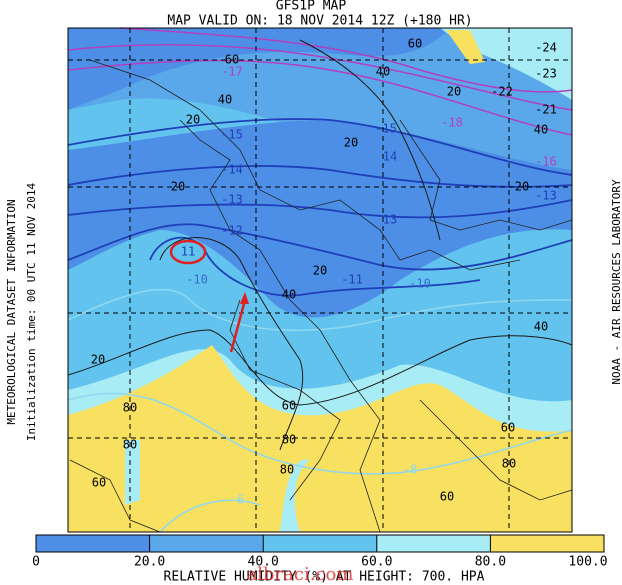 The height and width of the screenshot is (585, 622). Describe the element at coordinates (319, 21) in the screenshot. I see `subtitle: MAP VALID ON: 18 NOV 2014 12Z (+180 HR)` at that location.